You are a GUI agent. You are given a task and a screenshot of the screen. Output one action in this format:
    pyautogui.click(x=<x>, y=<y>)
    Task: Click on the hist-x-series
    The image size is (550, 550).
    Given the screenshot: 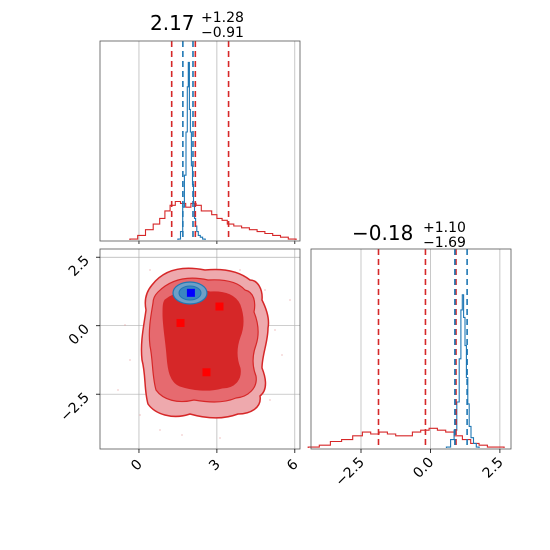 What is the action you would take?
    pyautogui.click(x=213, y=150)
    